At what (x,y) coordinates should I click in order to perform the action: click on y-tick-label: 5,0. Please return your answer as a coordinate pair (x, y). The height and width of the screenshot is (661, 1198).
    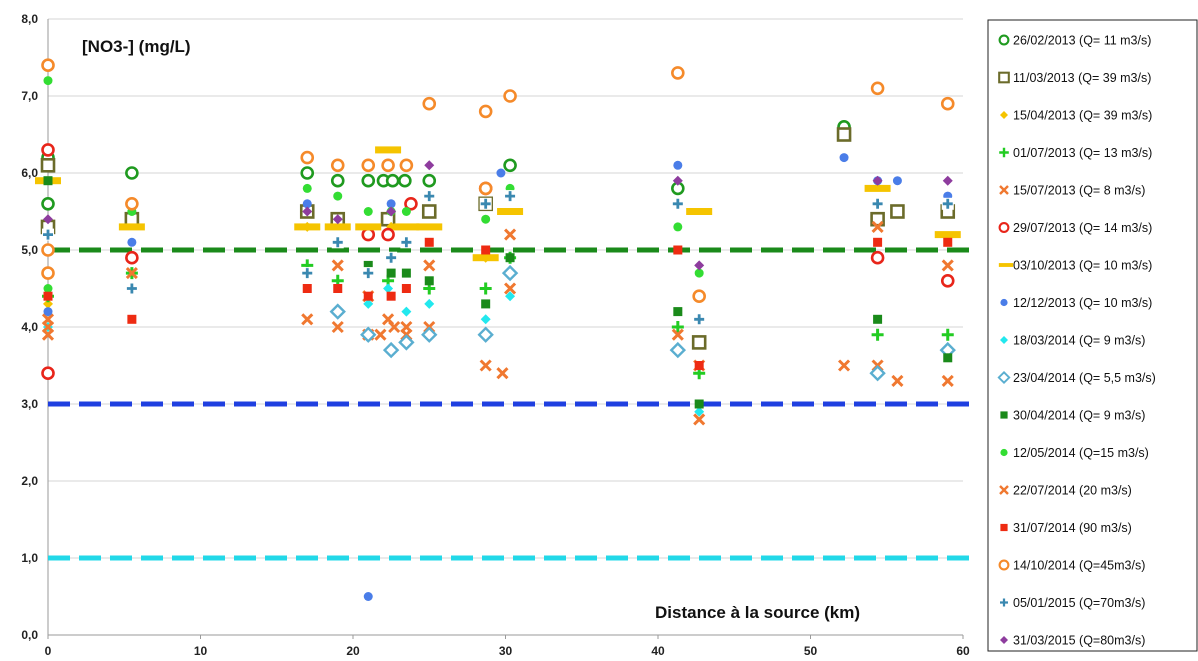
    Looking at the image, I should click on (29, 250).